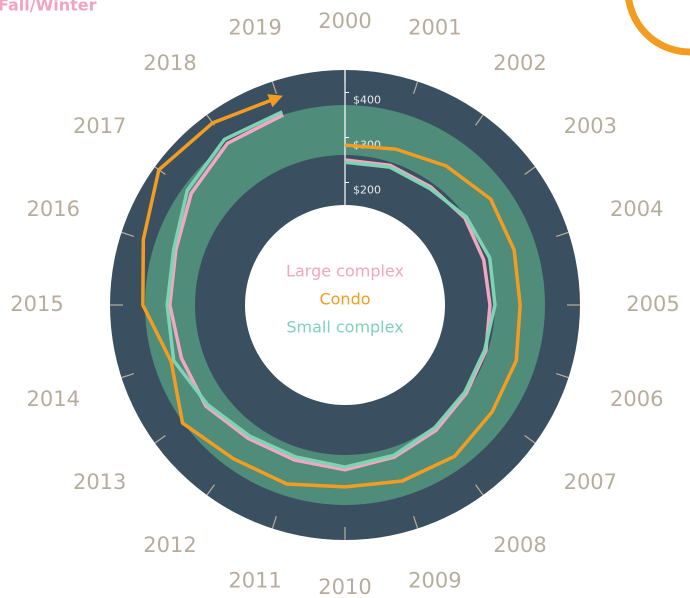 This screenshot has height=598, width=690. I want to click on category-label: 2003, so click(590, 126).